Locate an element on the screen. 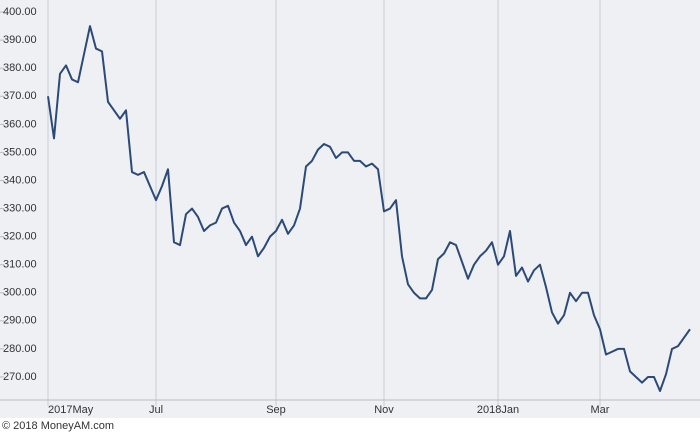 This screenshot has height=434, width=700. x-tick-label: 2018Jan is located at coordinates (498, 410).